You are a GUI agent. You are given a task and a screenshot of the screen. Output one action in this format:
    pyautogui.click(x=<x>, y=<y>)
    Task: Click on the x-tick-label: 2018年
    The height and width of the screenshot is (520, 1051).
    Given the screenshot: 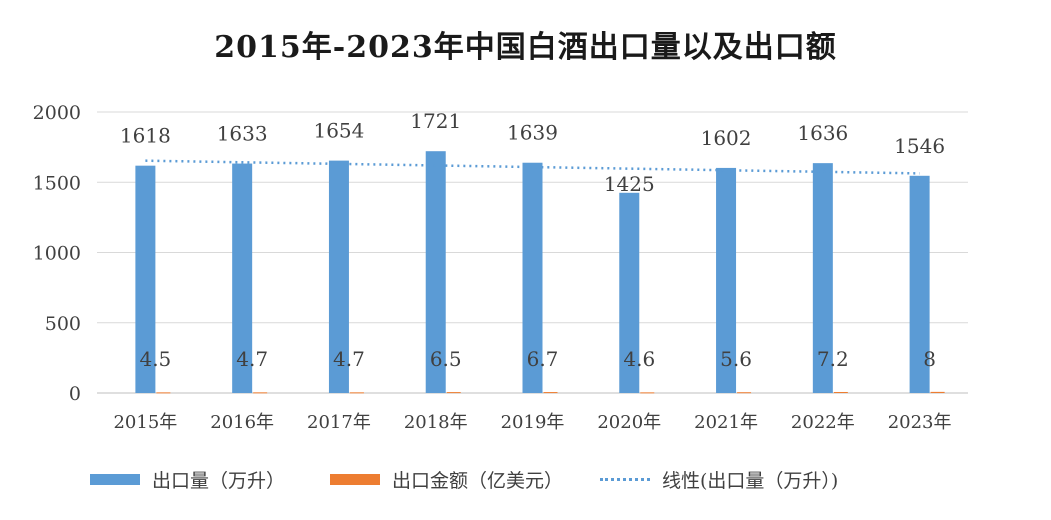 What is the action you would take?
    pyautogui.click(x=436, y=422)
    